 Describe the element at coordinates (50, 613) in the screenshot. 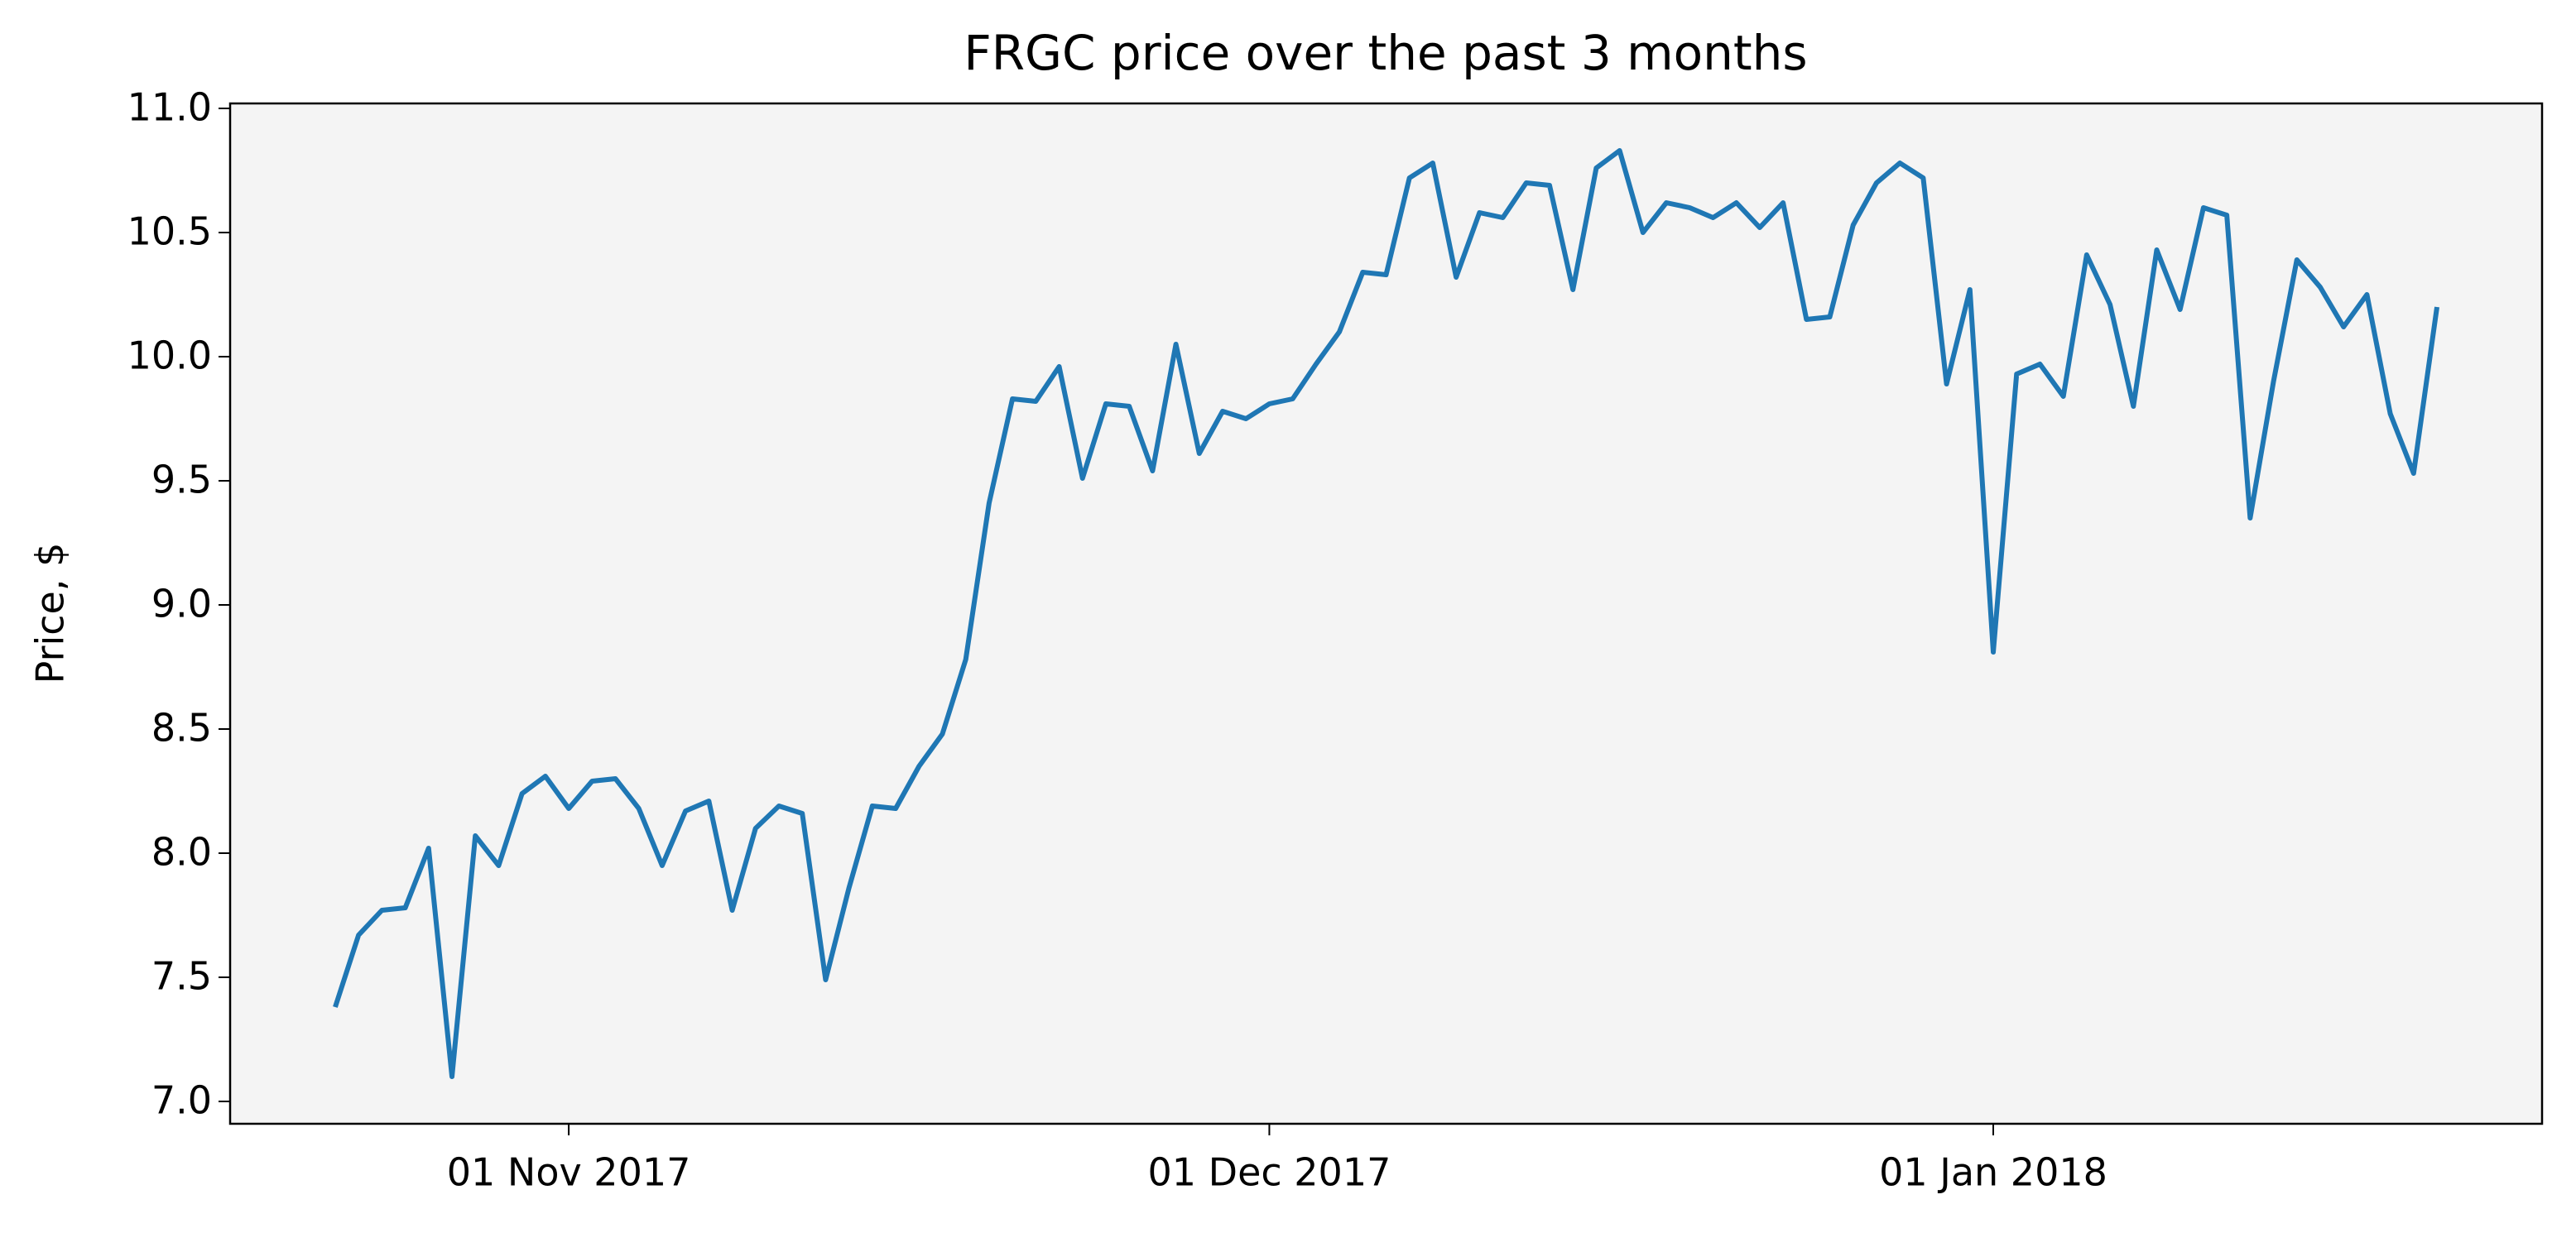

I see `y-axis-label: Price, $` at that location.